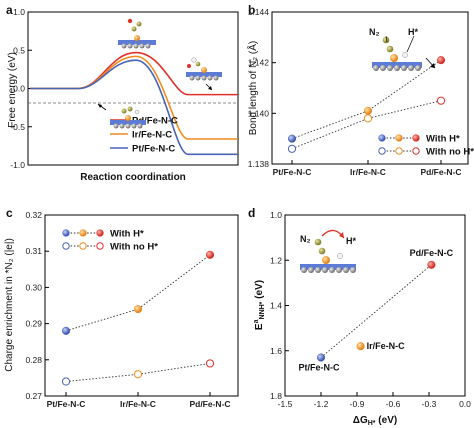 The width and height of the screenshot is (474, 428). What do you see at coordinates (321, 404) in the screenshot?
I see `panel-d-xtick-label: -1.2` at bounding box center [321, 404].